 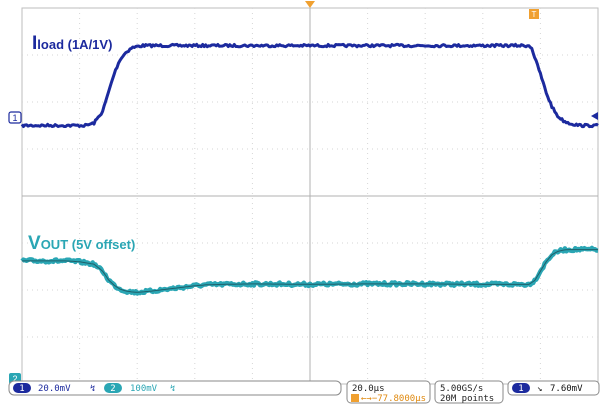 I want to click on ch2-ground-marker-label: 2, so click(x=14, y=379).